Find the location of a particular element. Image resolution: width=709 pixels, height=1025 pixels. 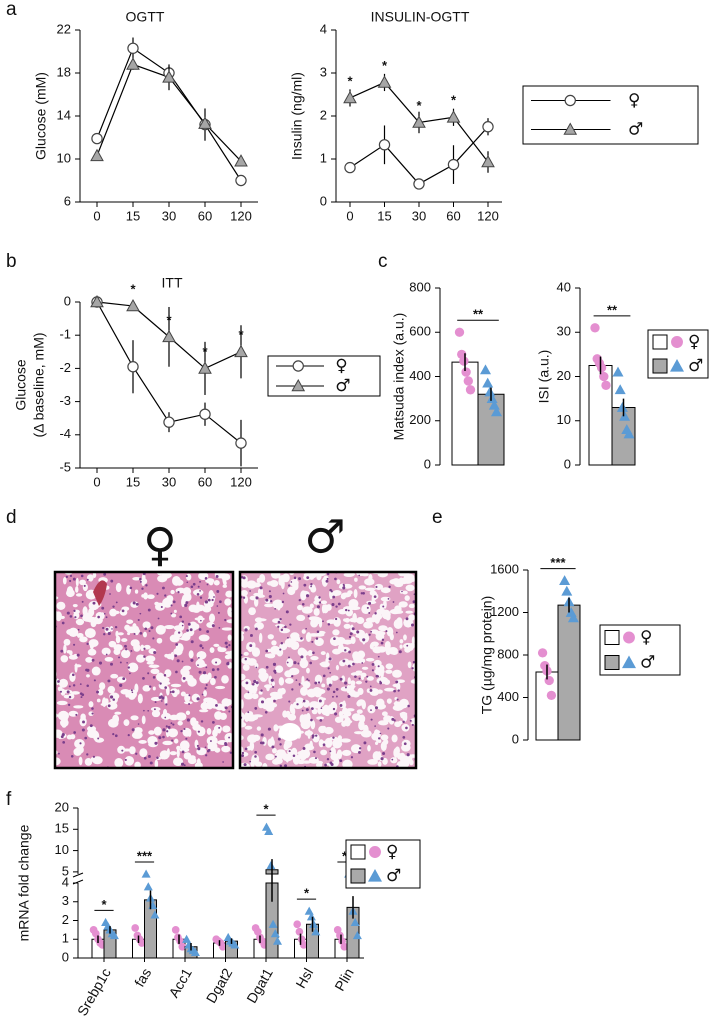

significance: * is located at coordinates (419, 105).